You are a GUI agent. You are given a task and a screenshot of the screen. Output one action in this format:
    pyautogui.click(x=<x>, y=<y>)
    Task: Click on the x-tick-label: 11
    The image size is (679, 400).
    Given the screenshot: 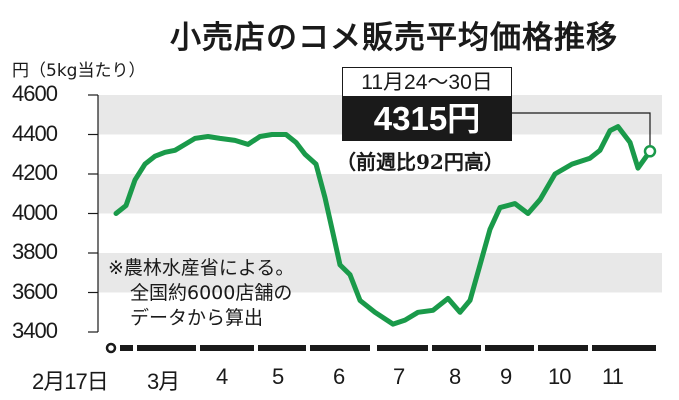 What is the action you would take?
    pyautogui.click(x=613, y=376)
    